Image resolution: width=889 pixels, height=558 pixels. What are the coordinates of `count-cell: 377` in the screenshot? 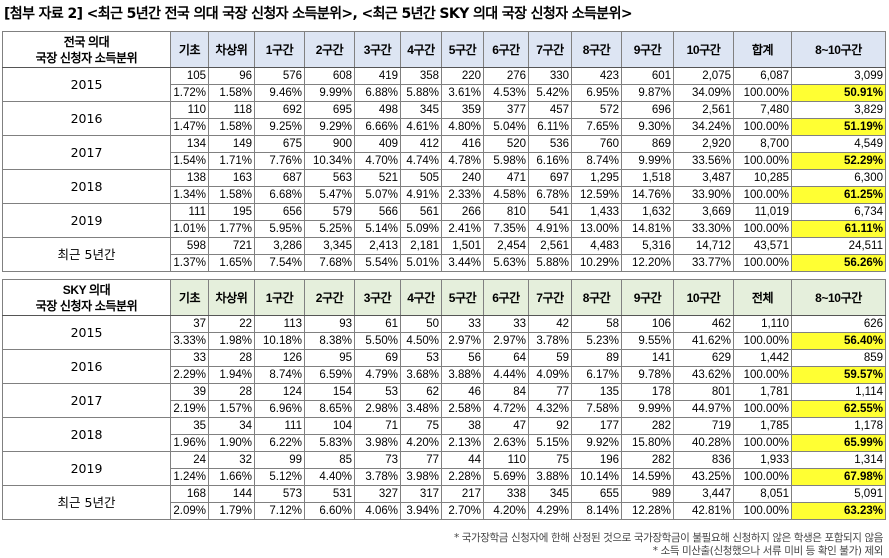 It's located at (506, 110).